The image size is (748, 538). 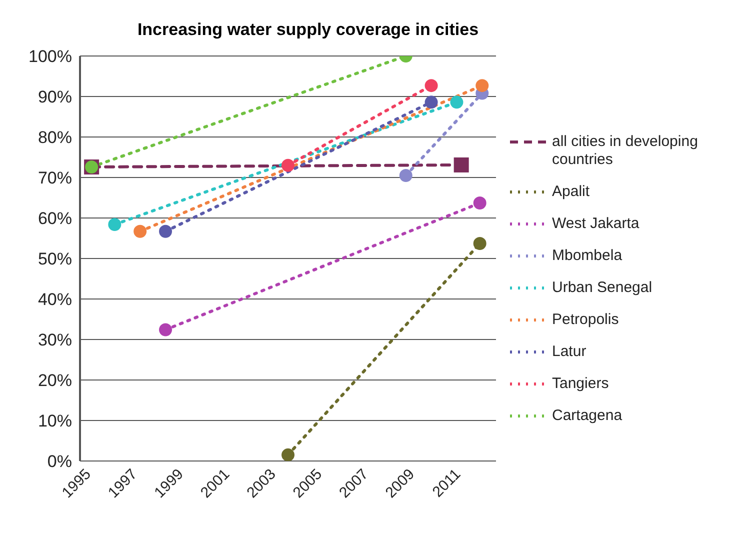 I want to click on legend-label: Apalit, so click(x=571, y=192).